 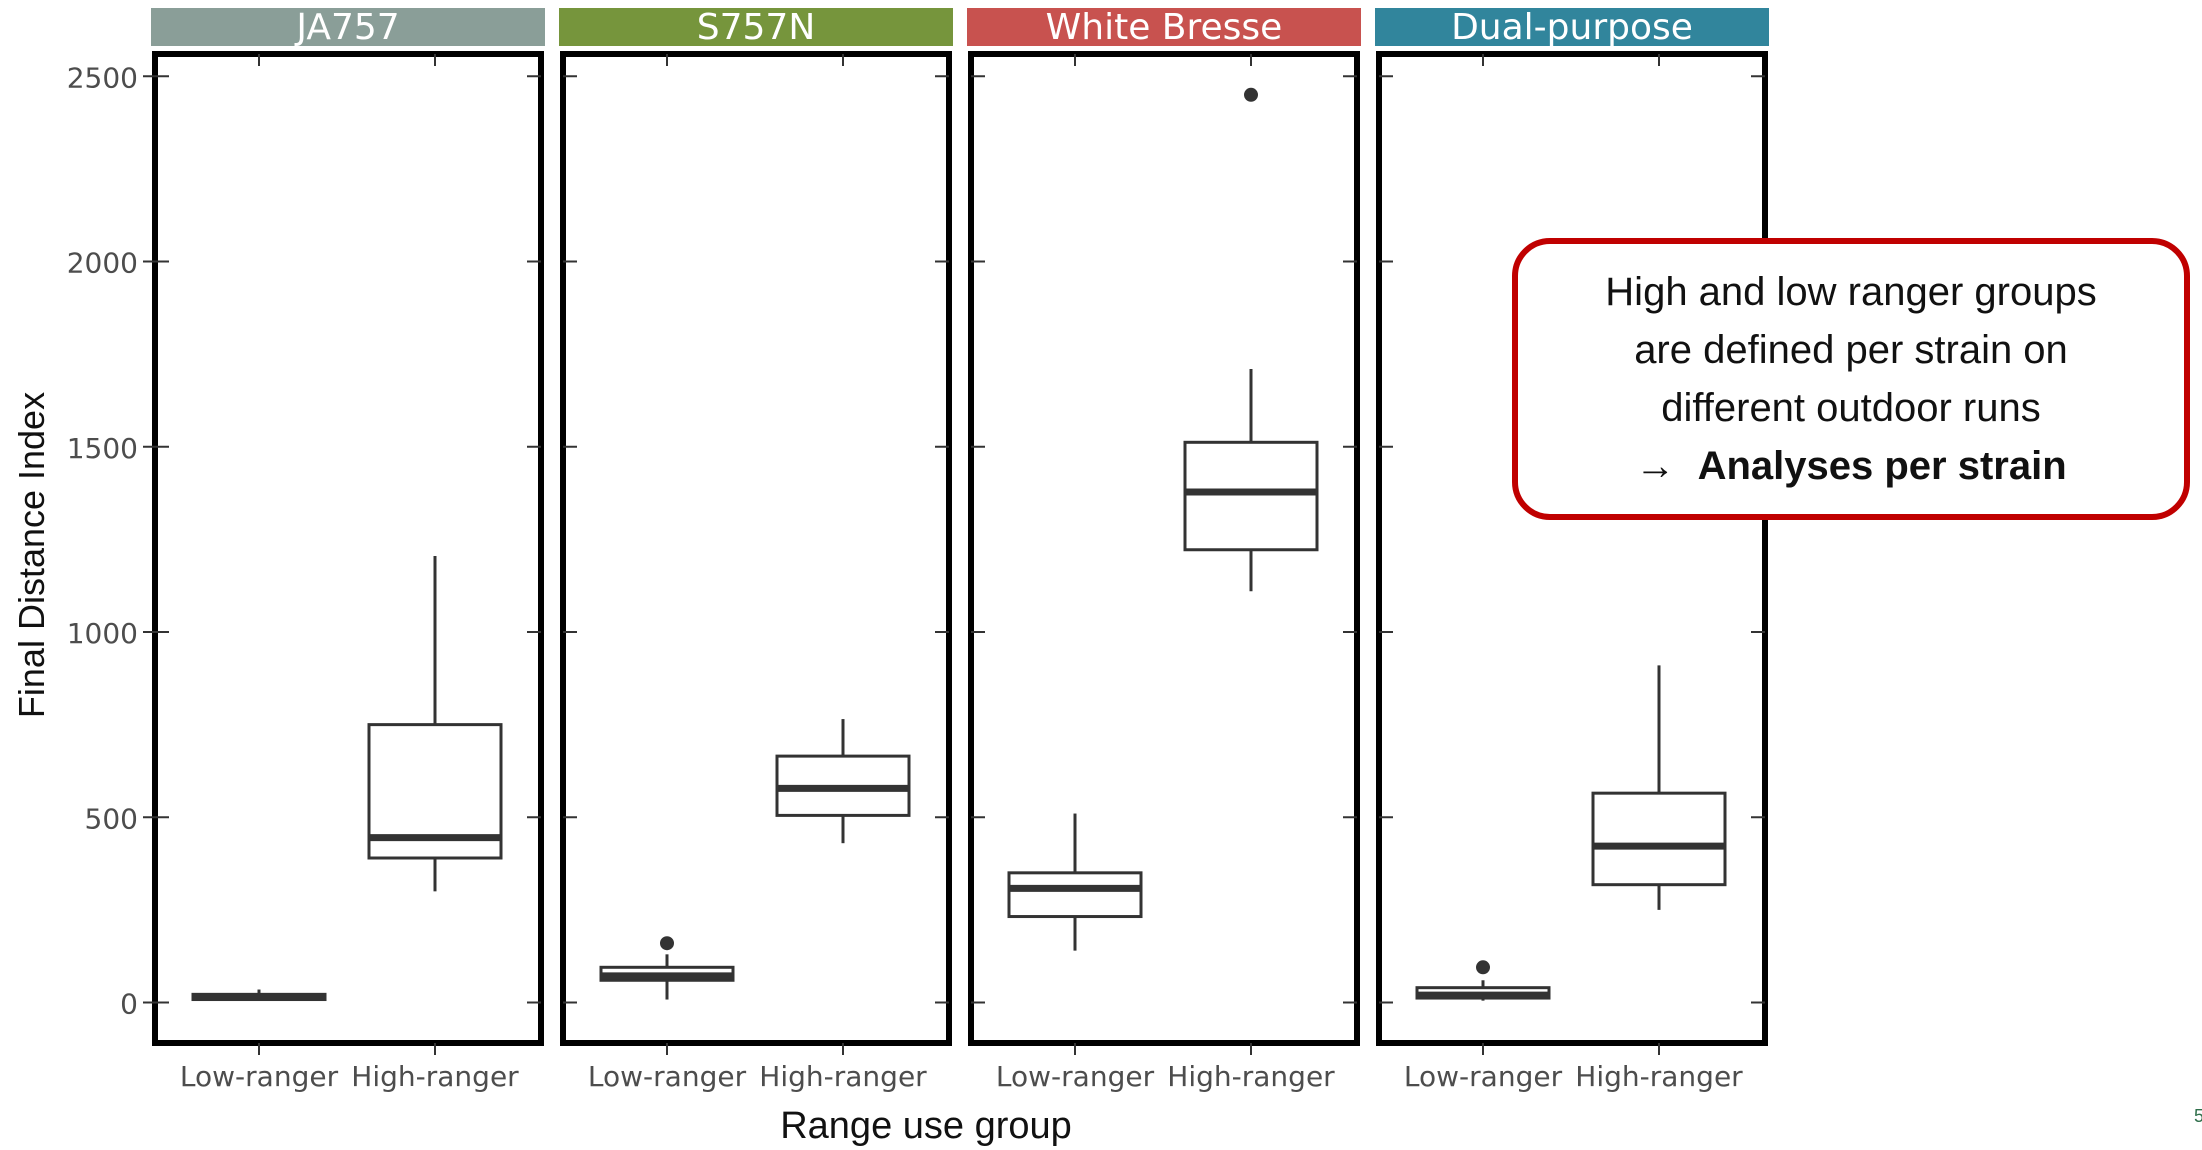 I want to click on y-tick-label: 2500, so click(x=102, y=77).